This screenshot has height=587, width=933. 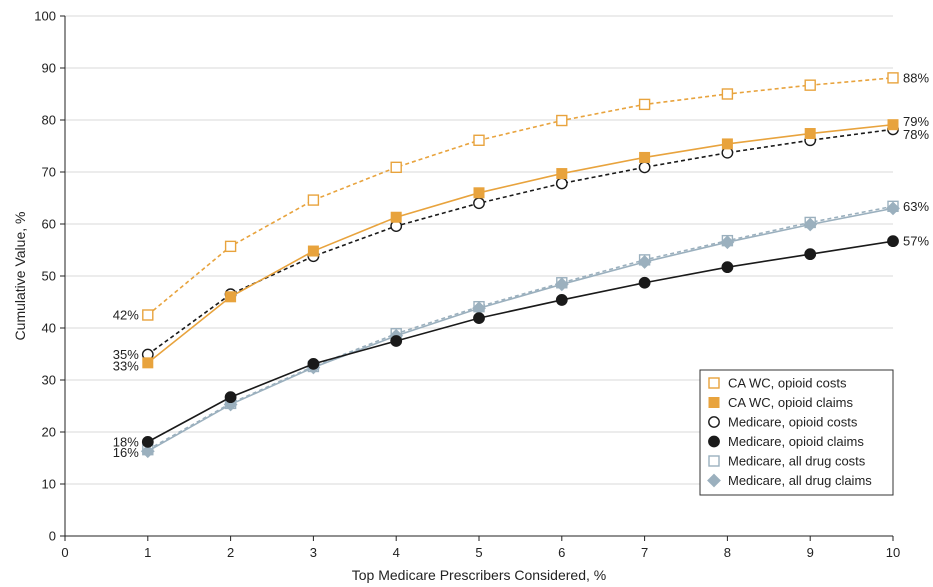 I want to click on y-tick-label: 40, so click(x=49, y=328).